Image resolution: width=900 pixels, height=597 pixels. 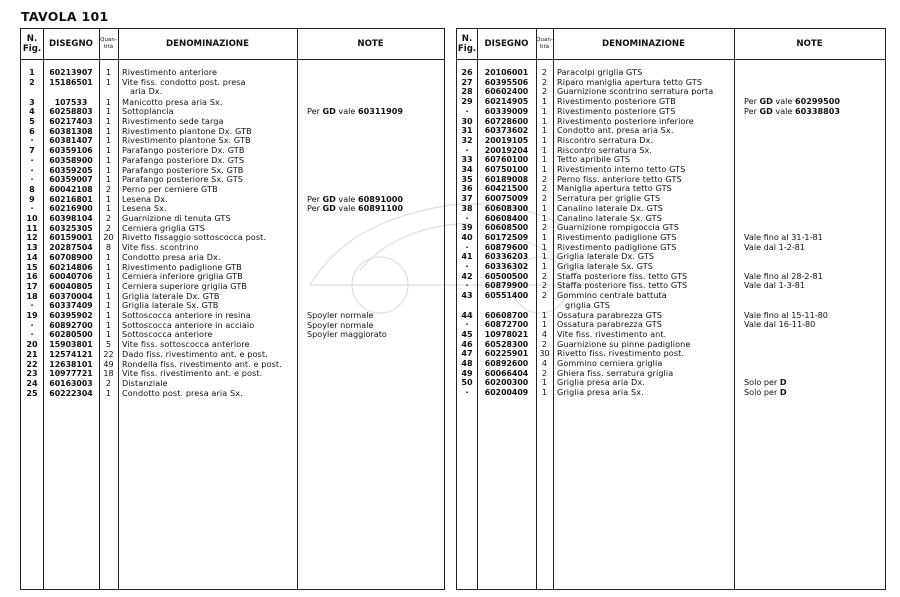 I want to click on cell-fig: 17, so click(x=32, y=285).